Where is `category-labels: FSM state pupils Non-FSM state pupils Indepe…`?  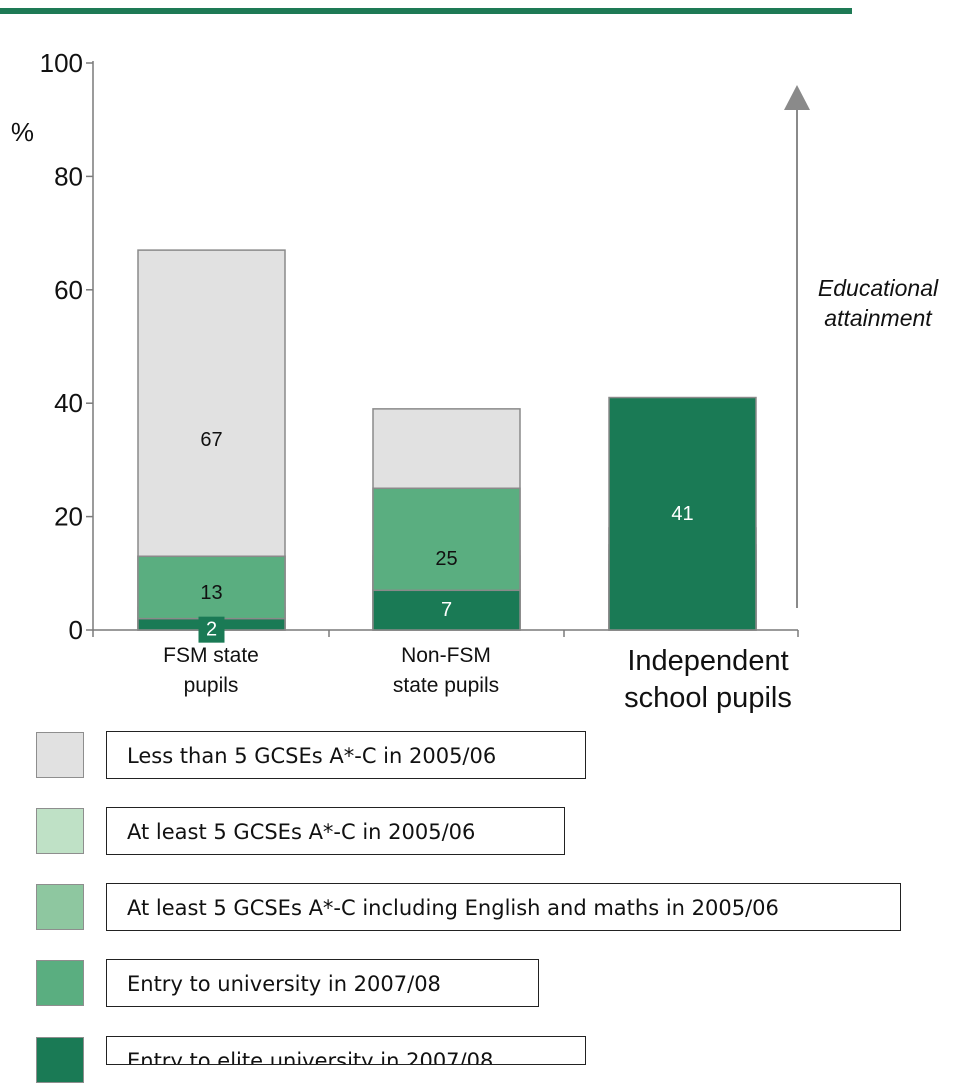
category-labels: FSM state pupils Non-FSM state pupils Indepe… is located at coordinates (477, 679).